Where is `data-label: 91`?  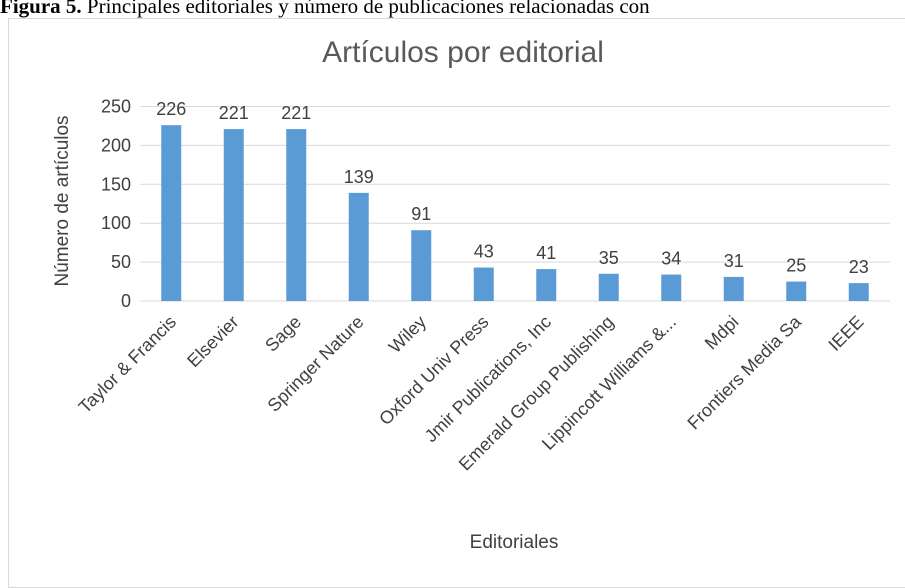 data-label: 91 is located at coordinates (421, 214).